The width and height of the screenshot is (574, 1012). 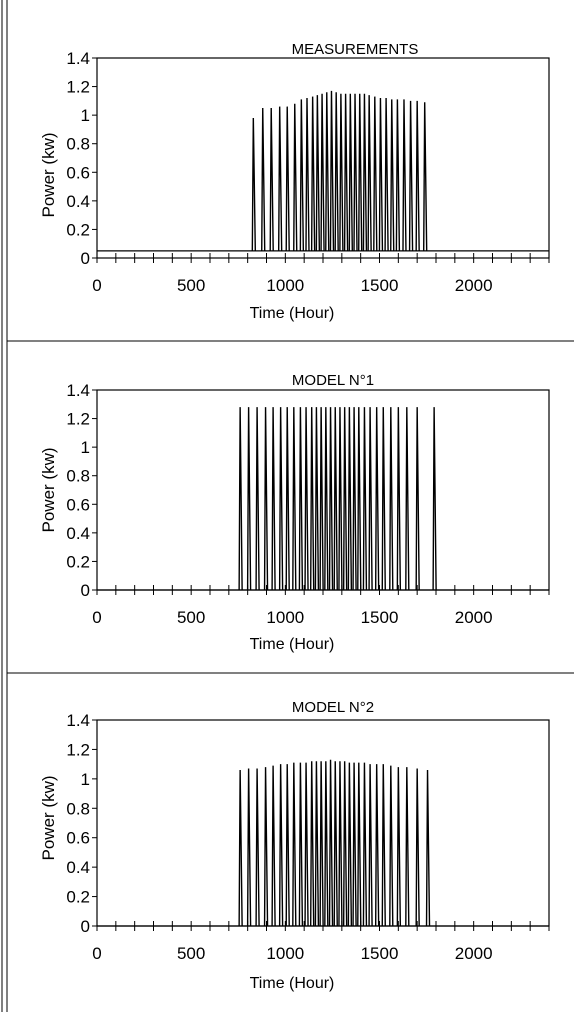 I want to click on chart-title: MODEL N°1, so click(x=333, y=380).